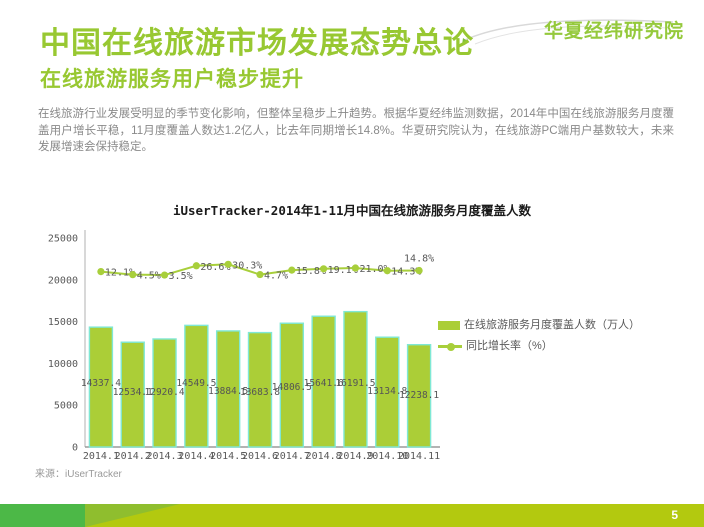 This screenshot has height=527, width=704. I want to click on source-note: 来源：iUserTracker, so click(78, 474).